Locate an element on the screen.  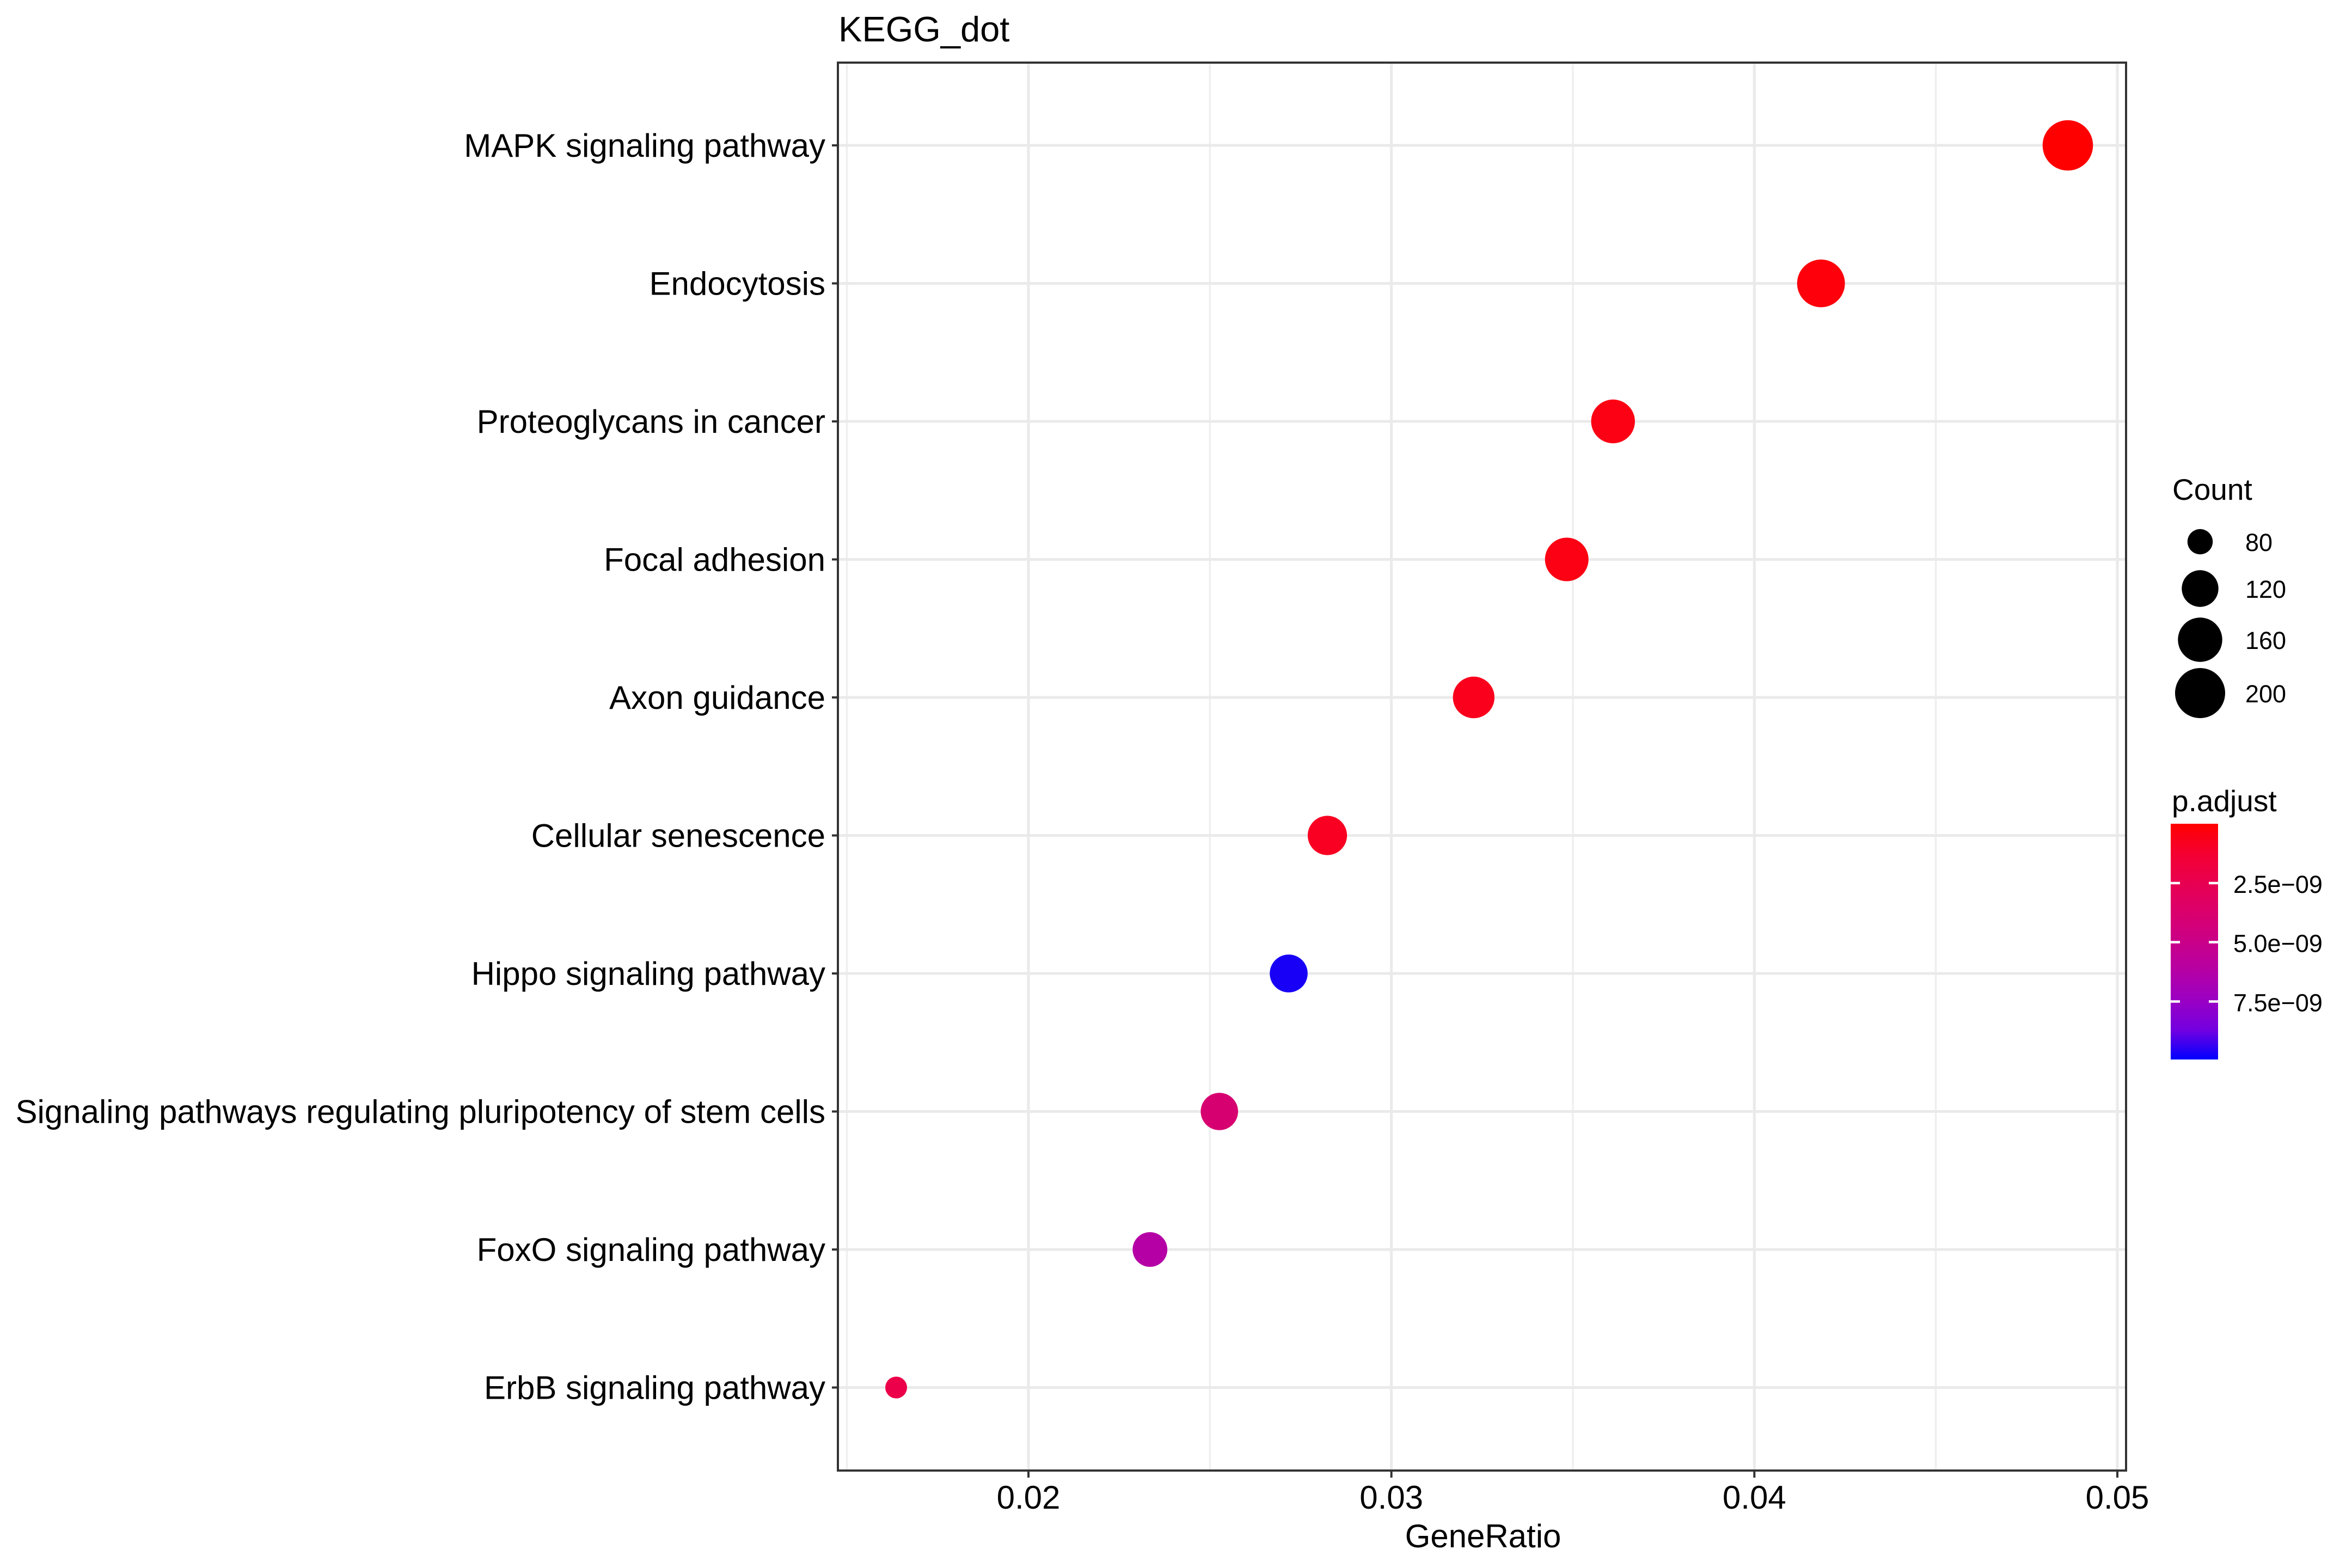
svg-text: Endocytosis is located at coordinates (738, 284).